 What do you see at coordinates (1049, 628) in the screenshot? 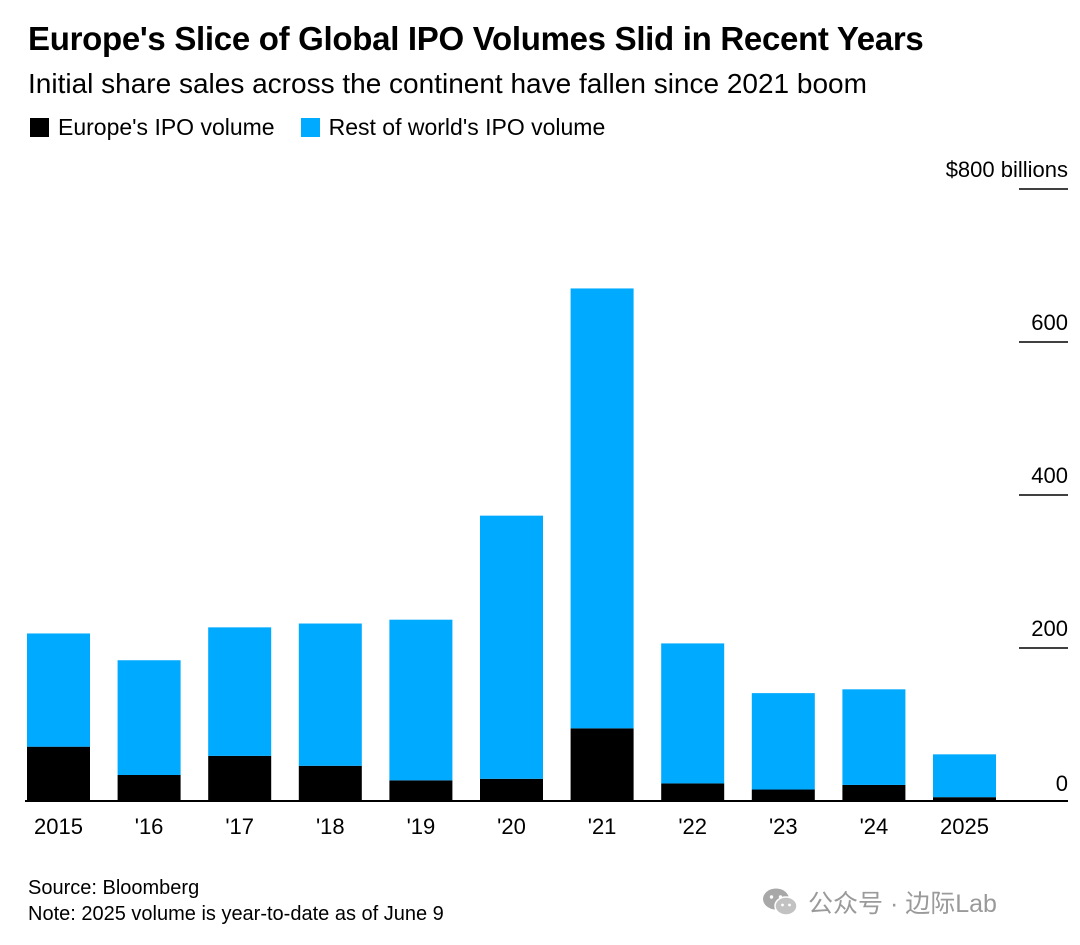
I see `y-tick-label-200: 200` at bounding box center [1049, 628].